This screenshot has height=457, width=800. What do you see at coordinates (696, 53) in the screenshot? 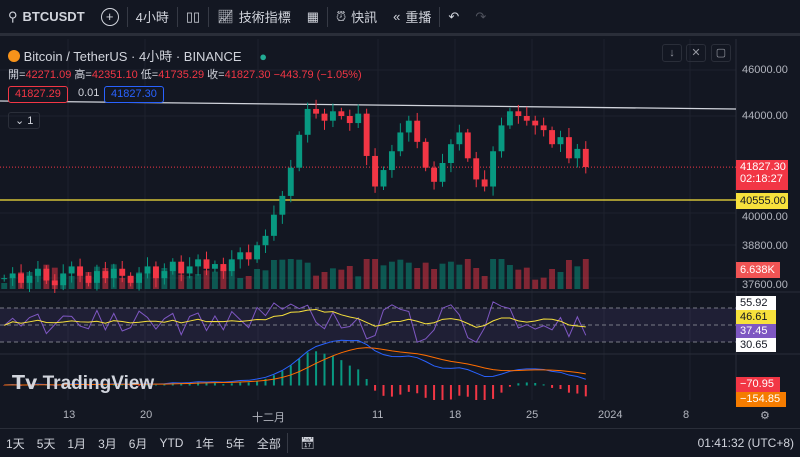
I see `collapse-pane-button: ✕` at bounding box center [696, 53].